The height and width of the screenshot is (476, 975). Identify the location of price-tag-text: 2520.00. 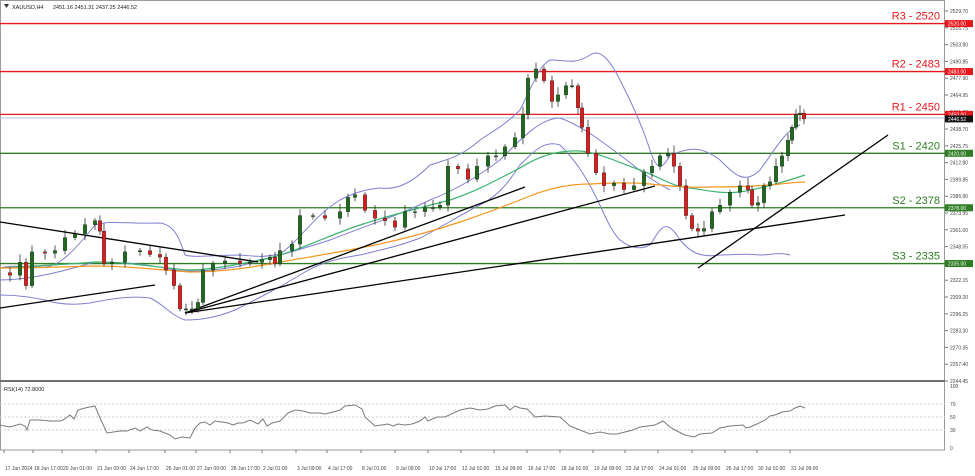
(957, 25).